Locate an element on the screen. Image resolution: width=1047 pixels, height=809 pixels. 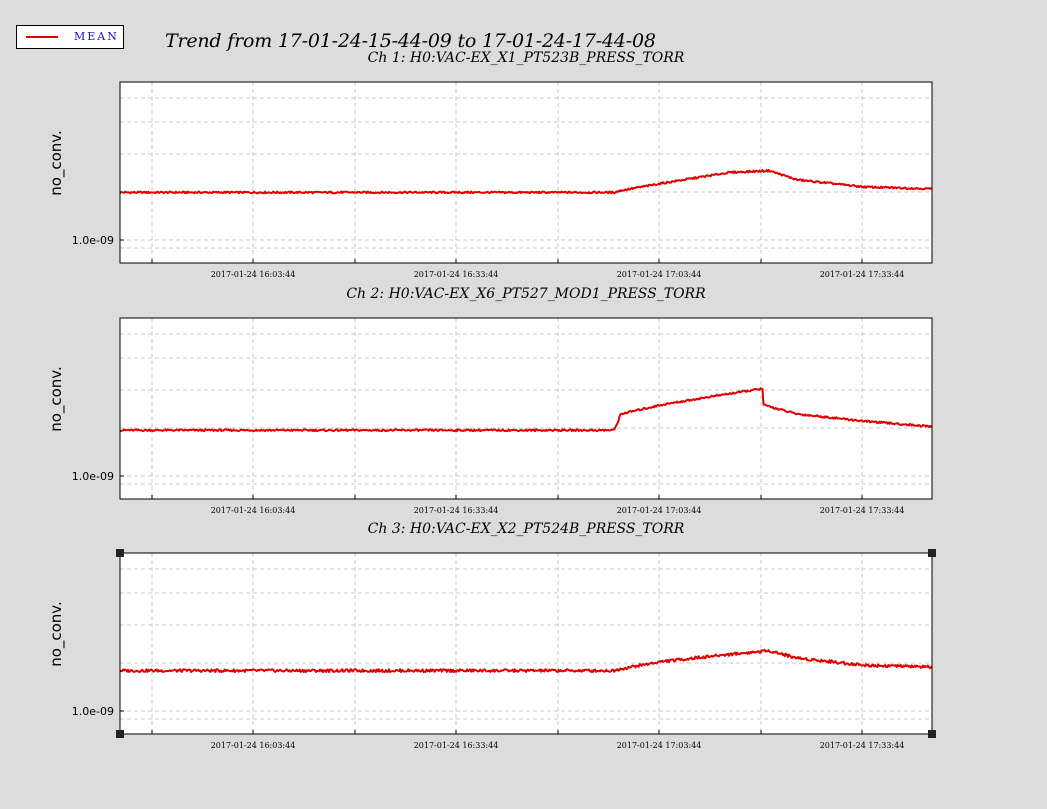
panel-title: Ch 2: H0:VAC-EX_X6_PT527_MOD1_PRESS_TORR is located at coordinates (526, 294).